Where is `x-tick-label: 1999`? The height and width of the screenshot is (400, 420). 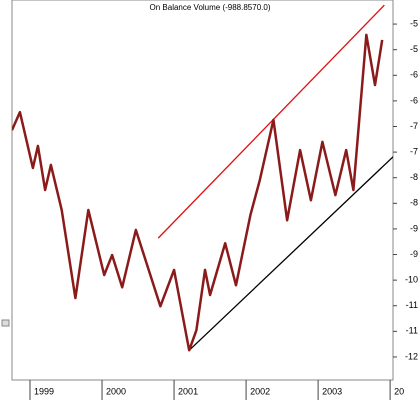 x-tick-label: 1999 is located at coordinates (44, 391).